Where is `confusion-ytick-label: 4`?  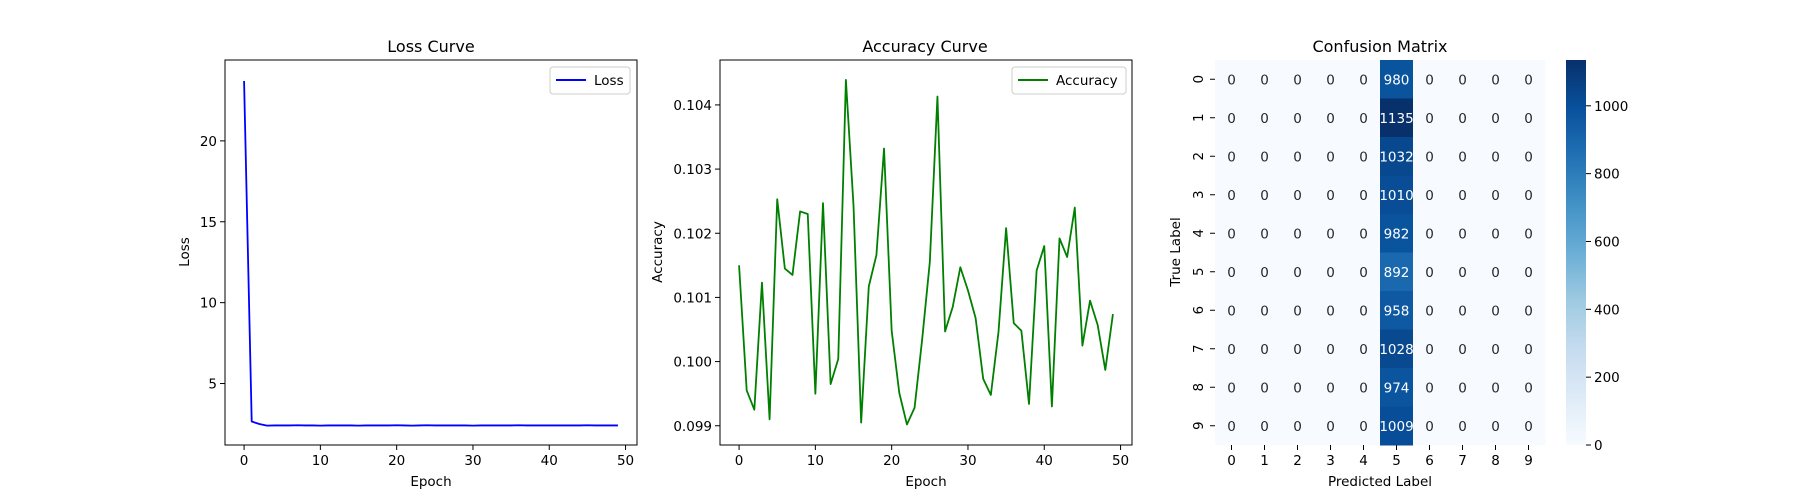
confusion-ytick-label: 4 is located at coordinates (1199, 233).